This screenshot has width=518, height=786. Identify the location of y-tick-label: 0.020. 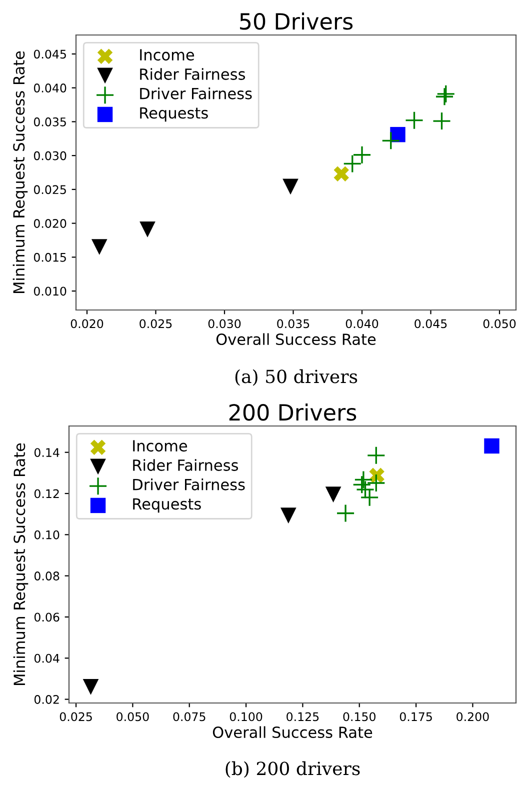
(50, 223).